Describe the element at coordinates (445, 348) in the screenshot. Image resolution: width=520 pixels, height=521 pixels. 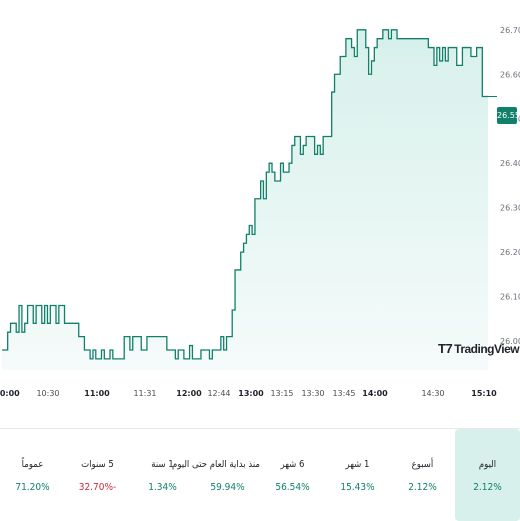
I see `tradingview-mark-icon: T7` at that location.